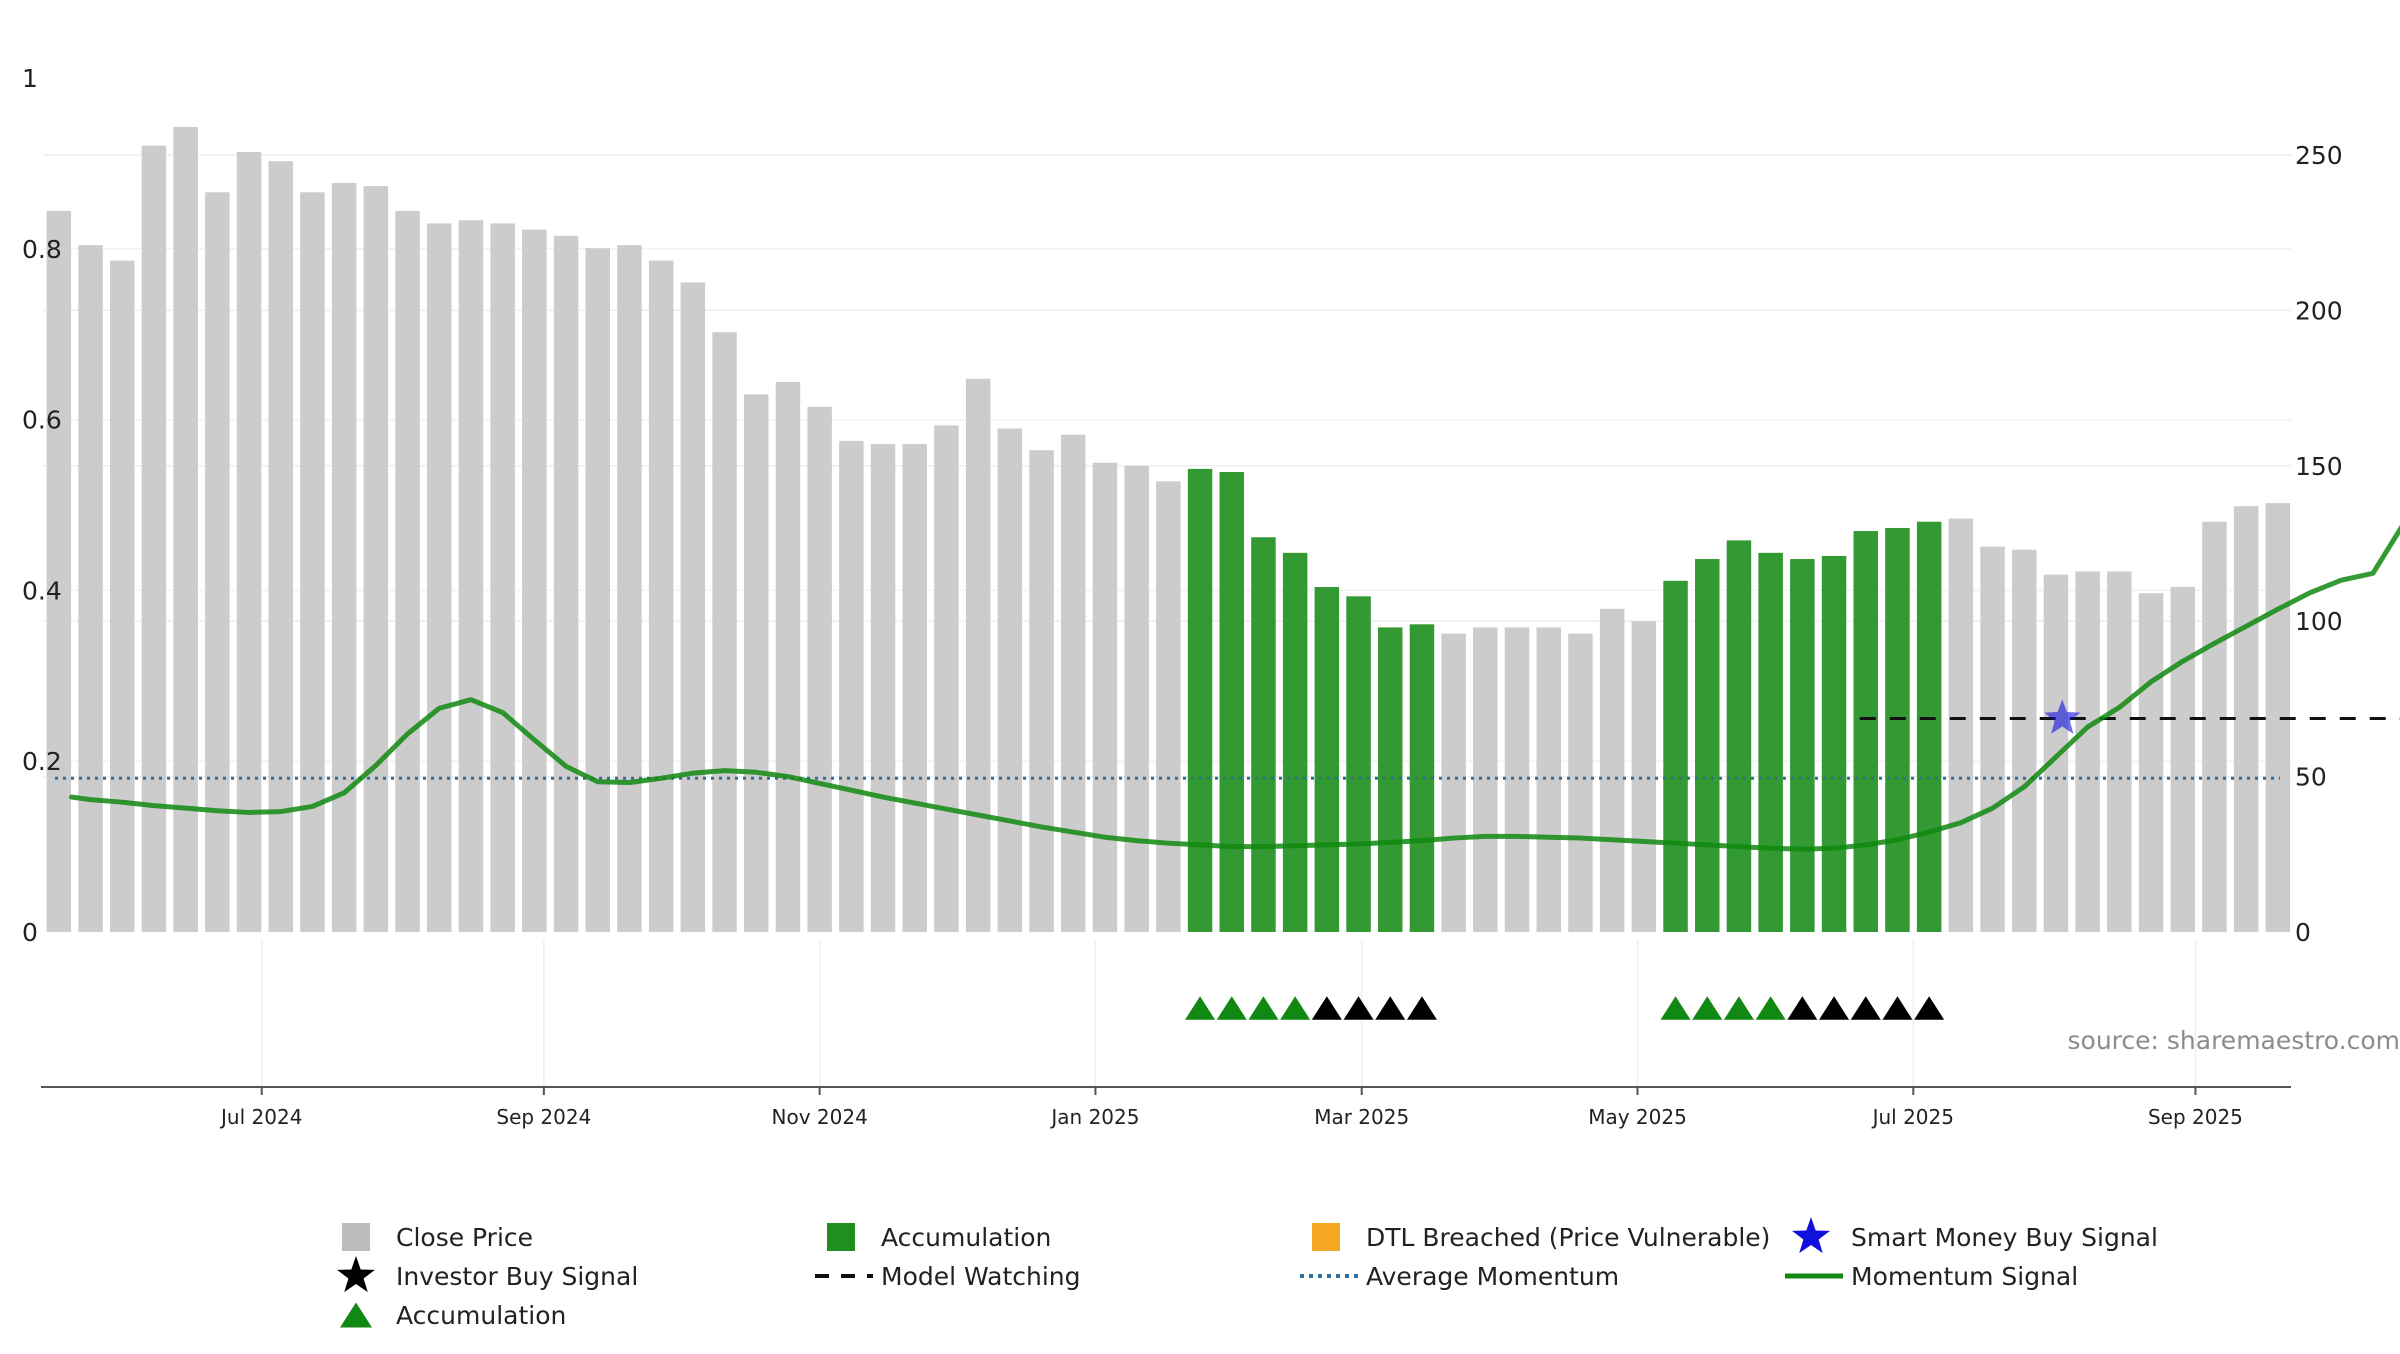  What do you see at coordinates (2319, 621) in the screenshot?
I see `right-axis-tick-label: 100` at bounding box center [2319, 621].